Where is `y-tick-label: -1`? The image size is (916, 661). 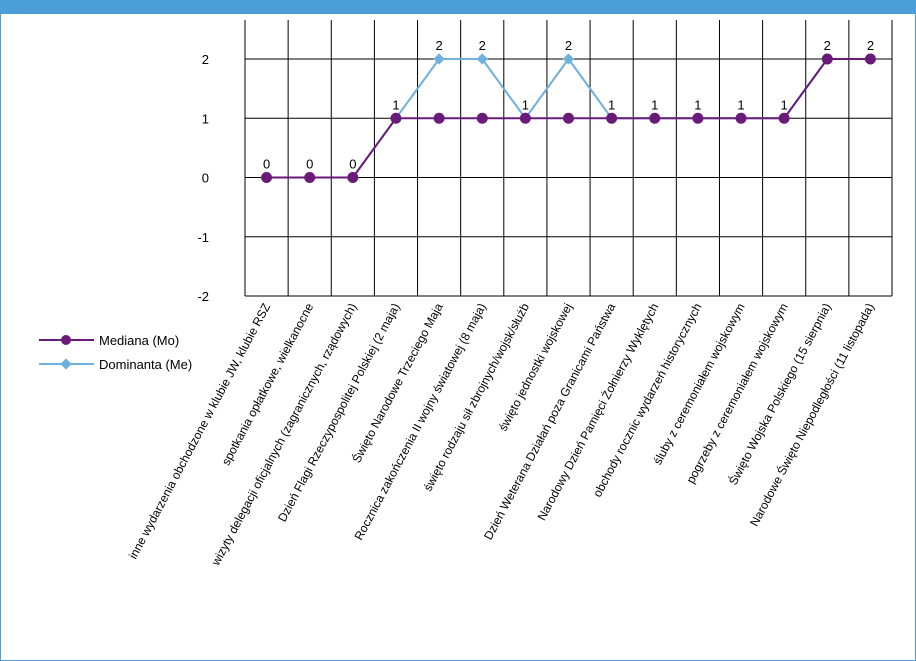 y-tick-label: -1 is located at coordinates (203, 237).